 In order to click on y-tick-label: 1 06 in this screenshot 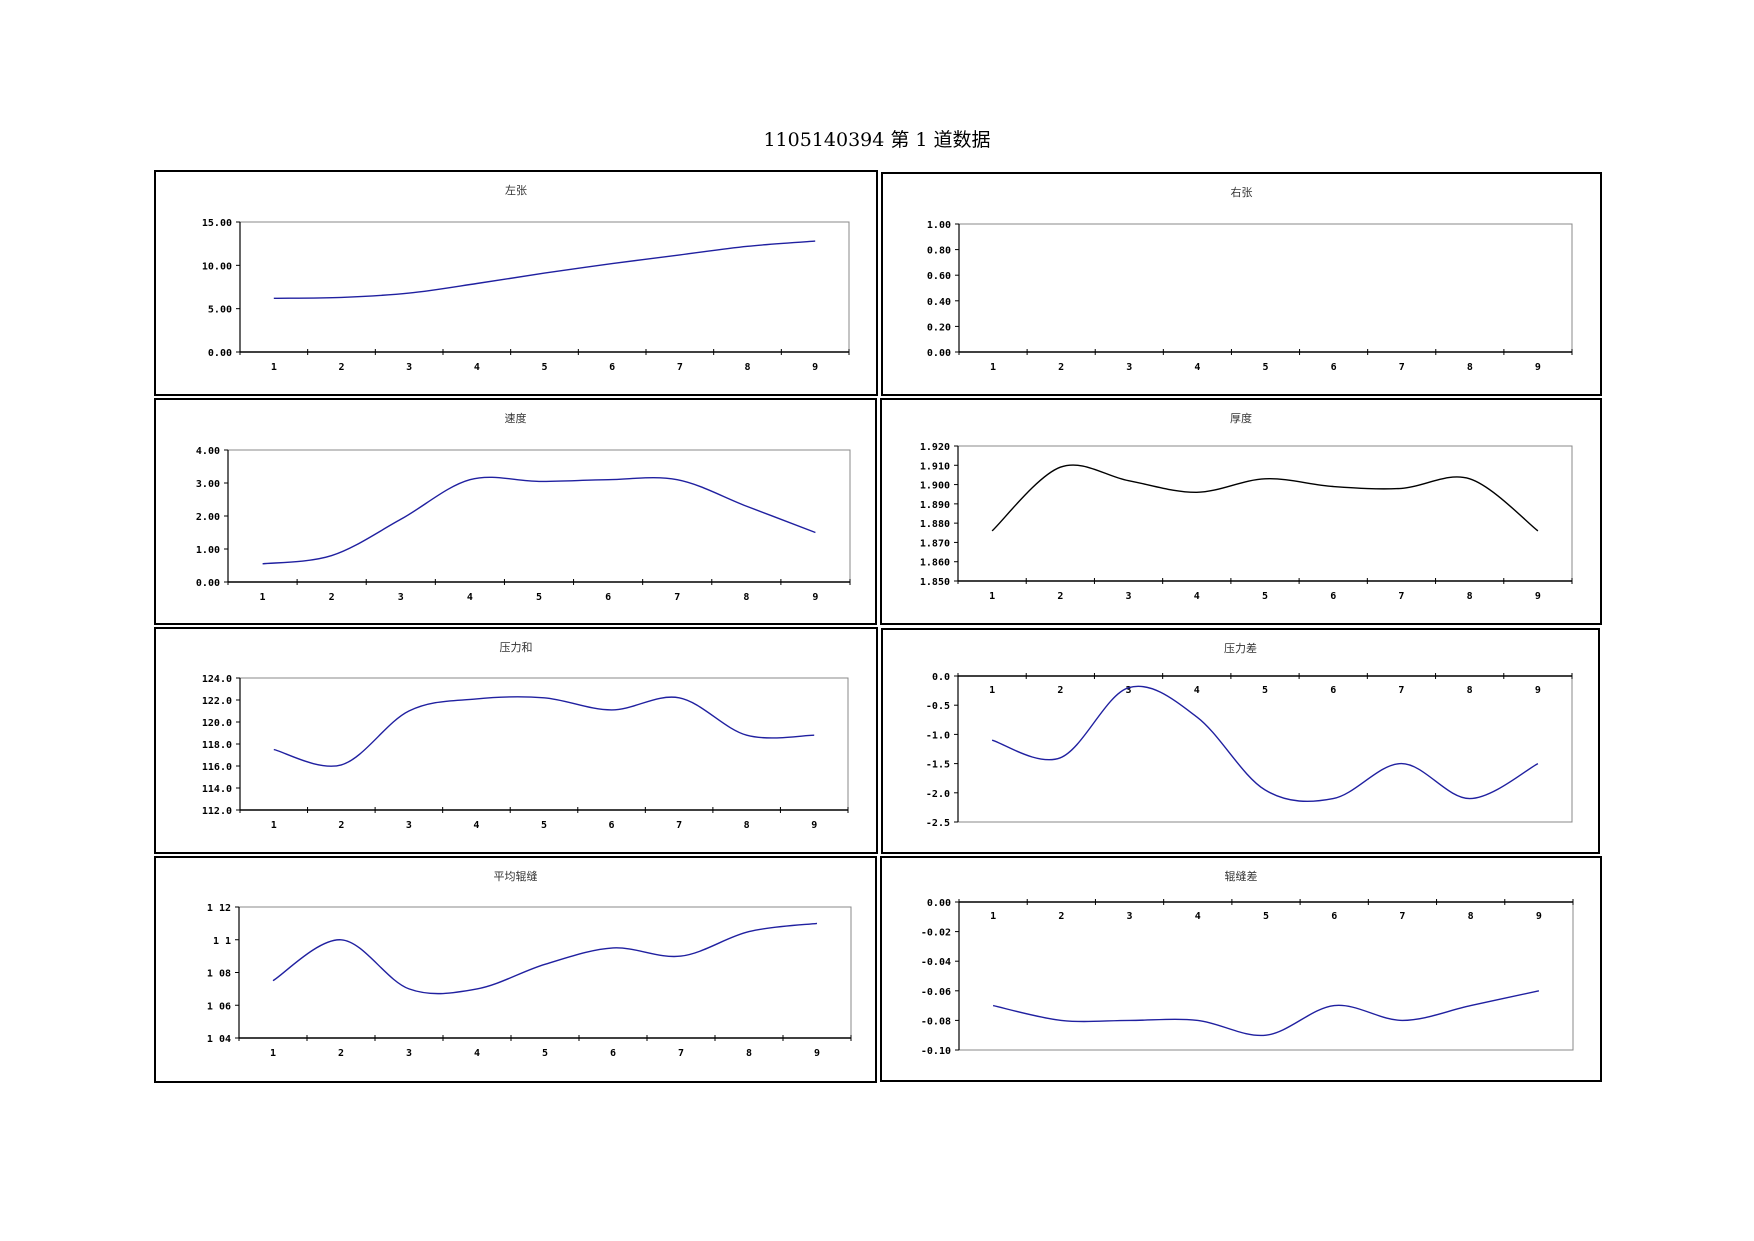, I will do `click(219, 1006)`.